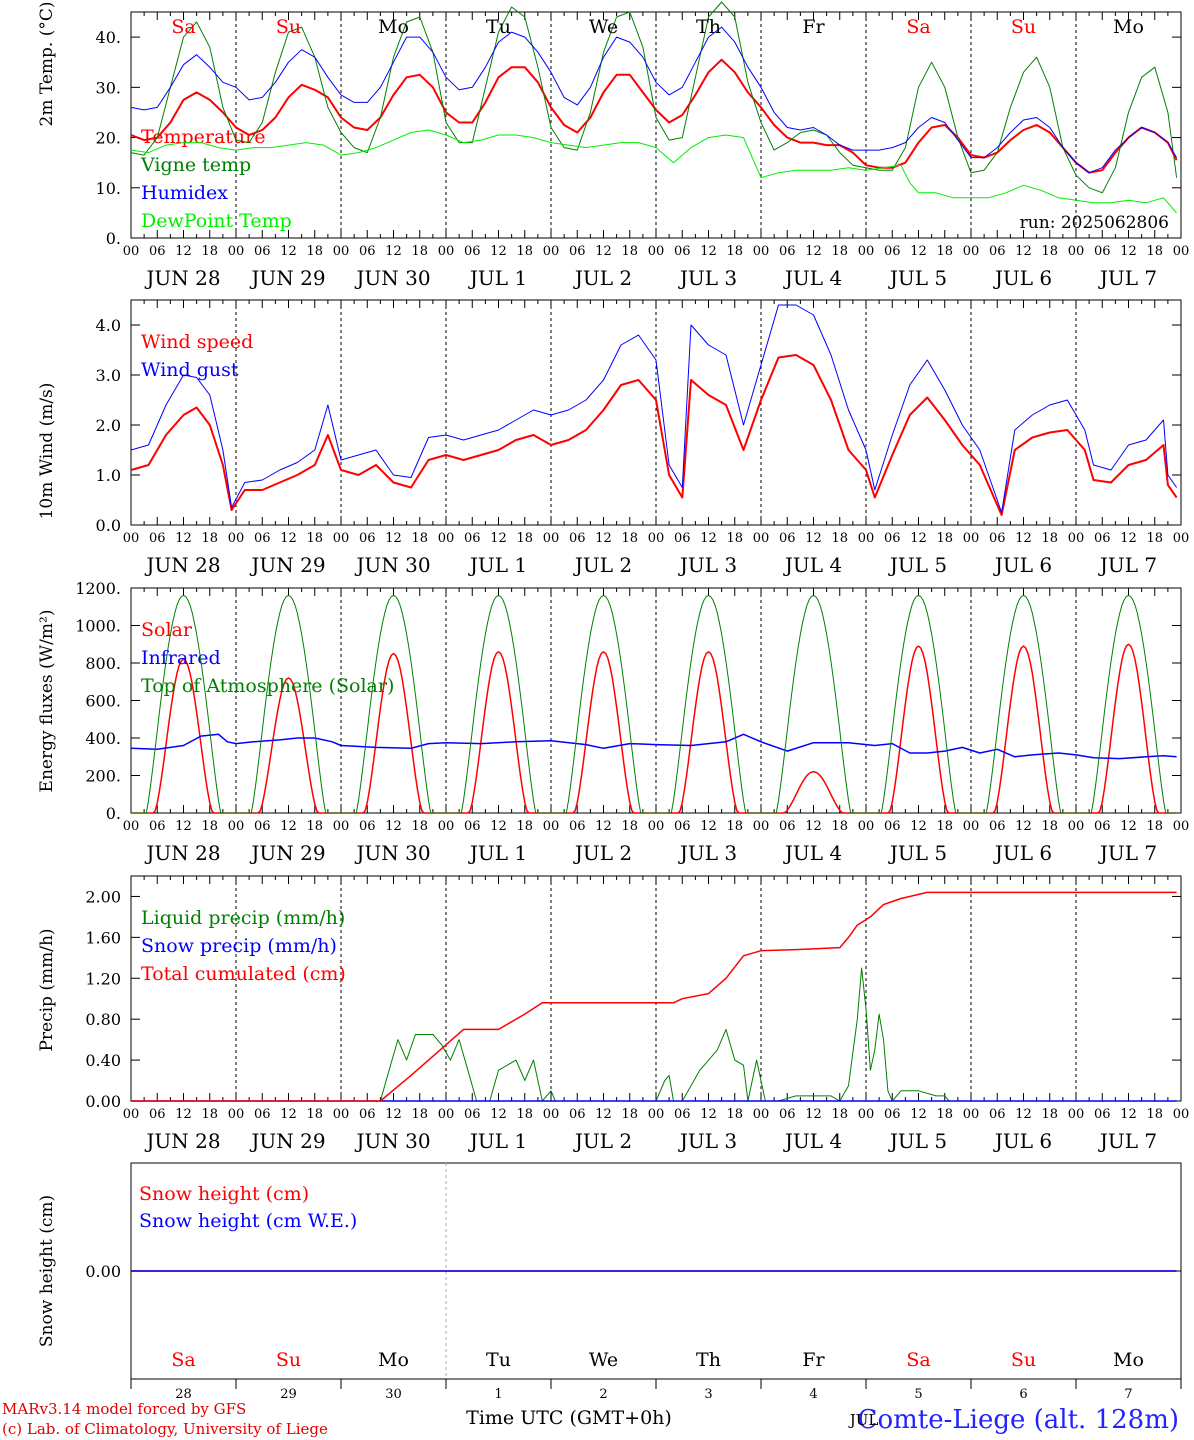 The height and width of the screenshot is (1440, 1194). Describe the element at coordinates (108, 37) in the screenshot. I see `y-tick-label: 40.` at that location.